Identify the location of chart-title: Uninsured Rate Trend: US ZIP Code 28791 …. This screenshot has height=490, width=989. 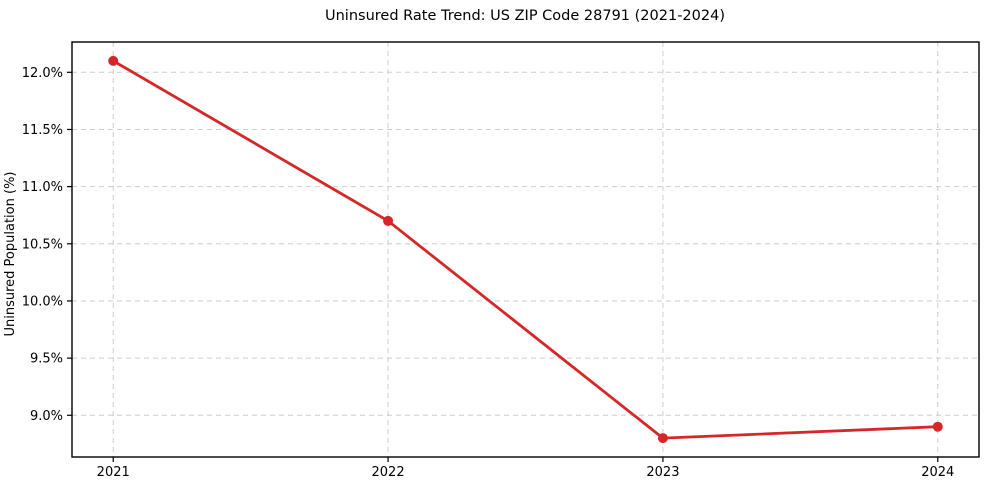
(525, 16).